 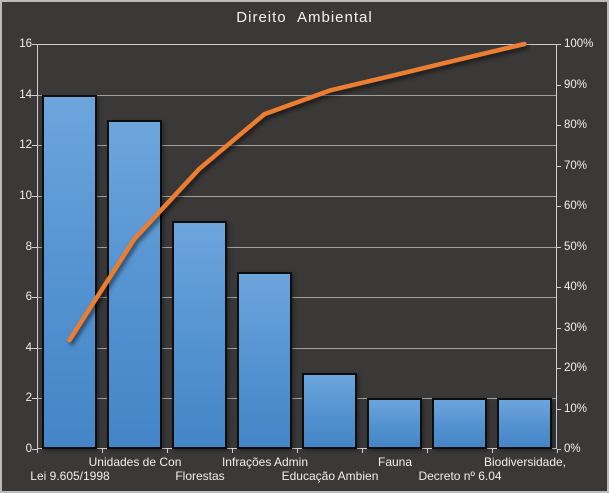 What do you see at coordinates (576, 409) in the screenshot?
I see `right-axis-tick-label: 10%` at bounding box center [576, 409].